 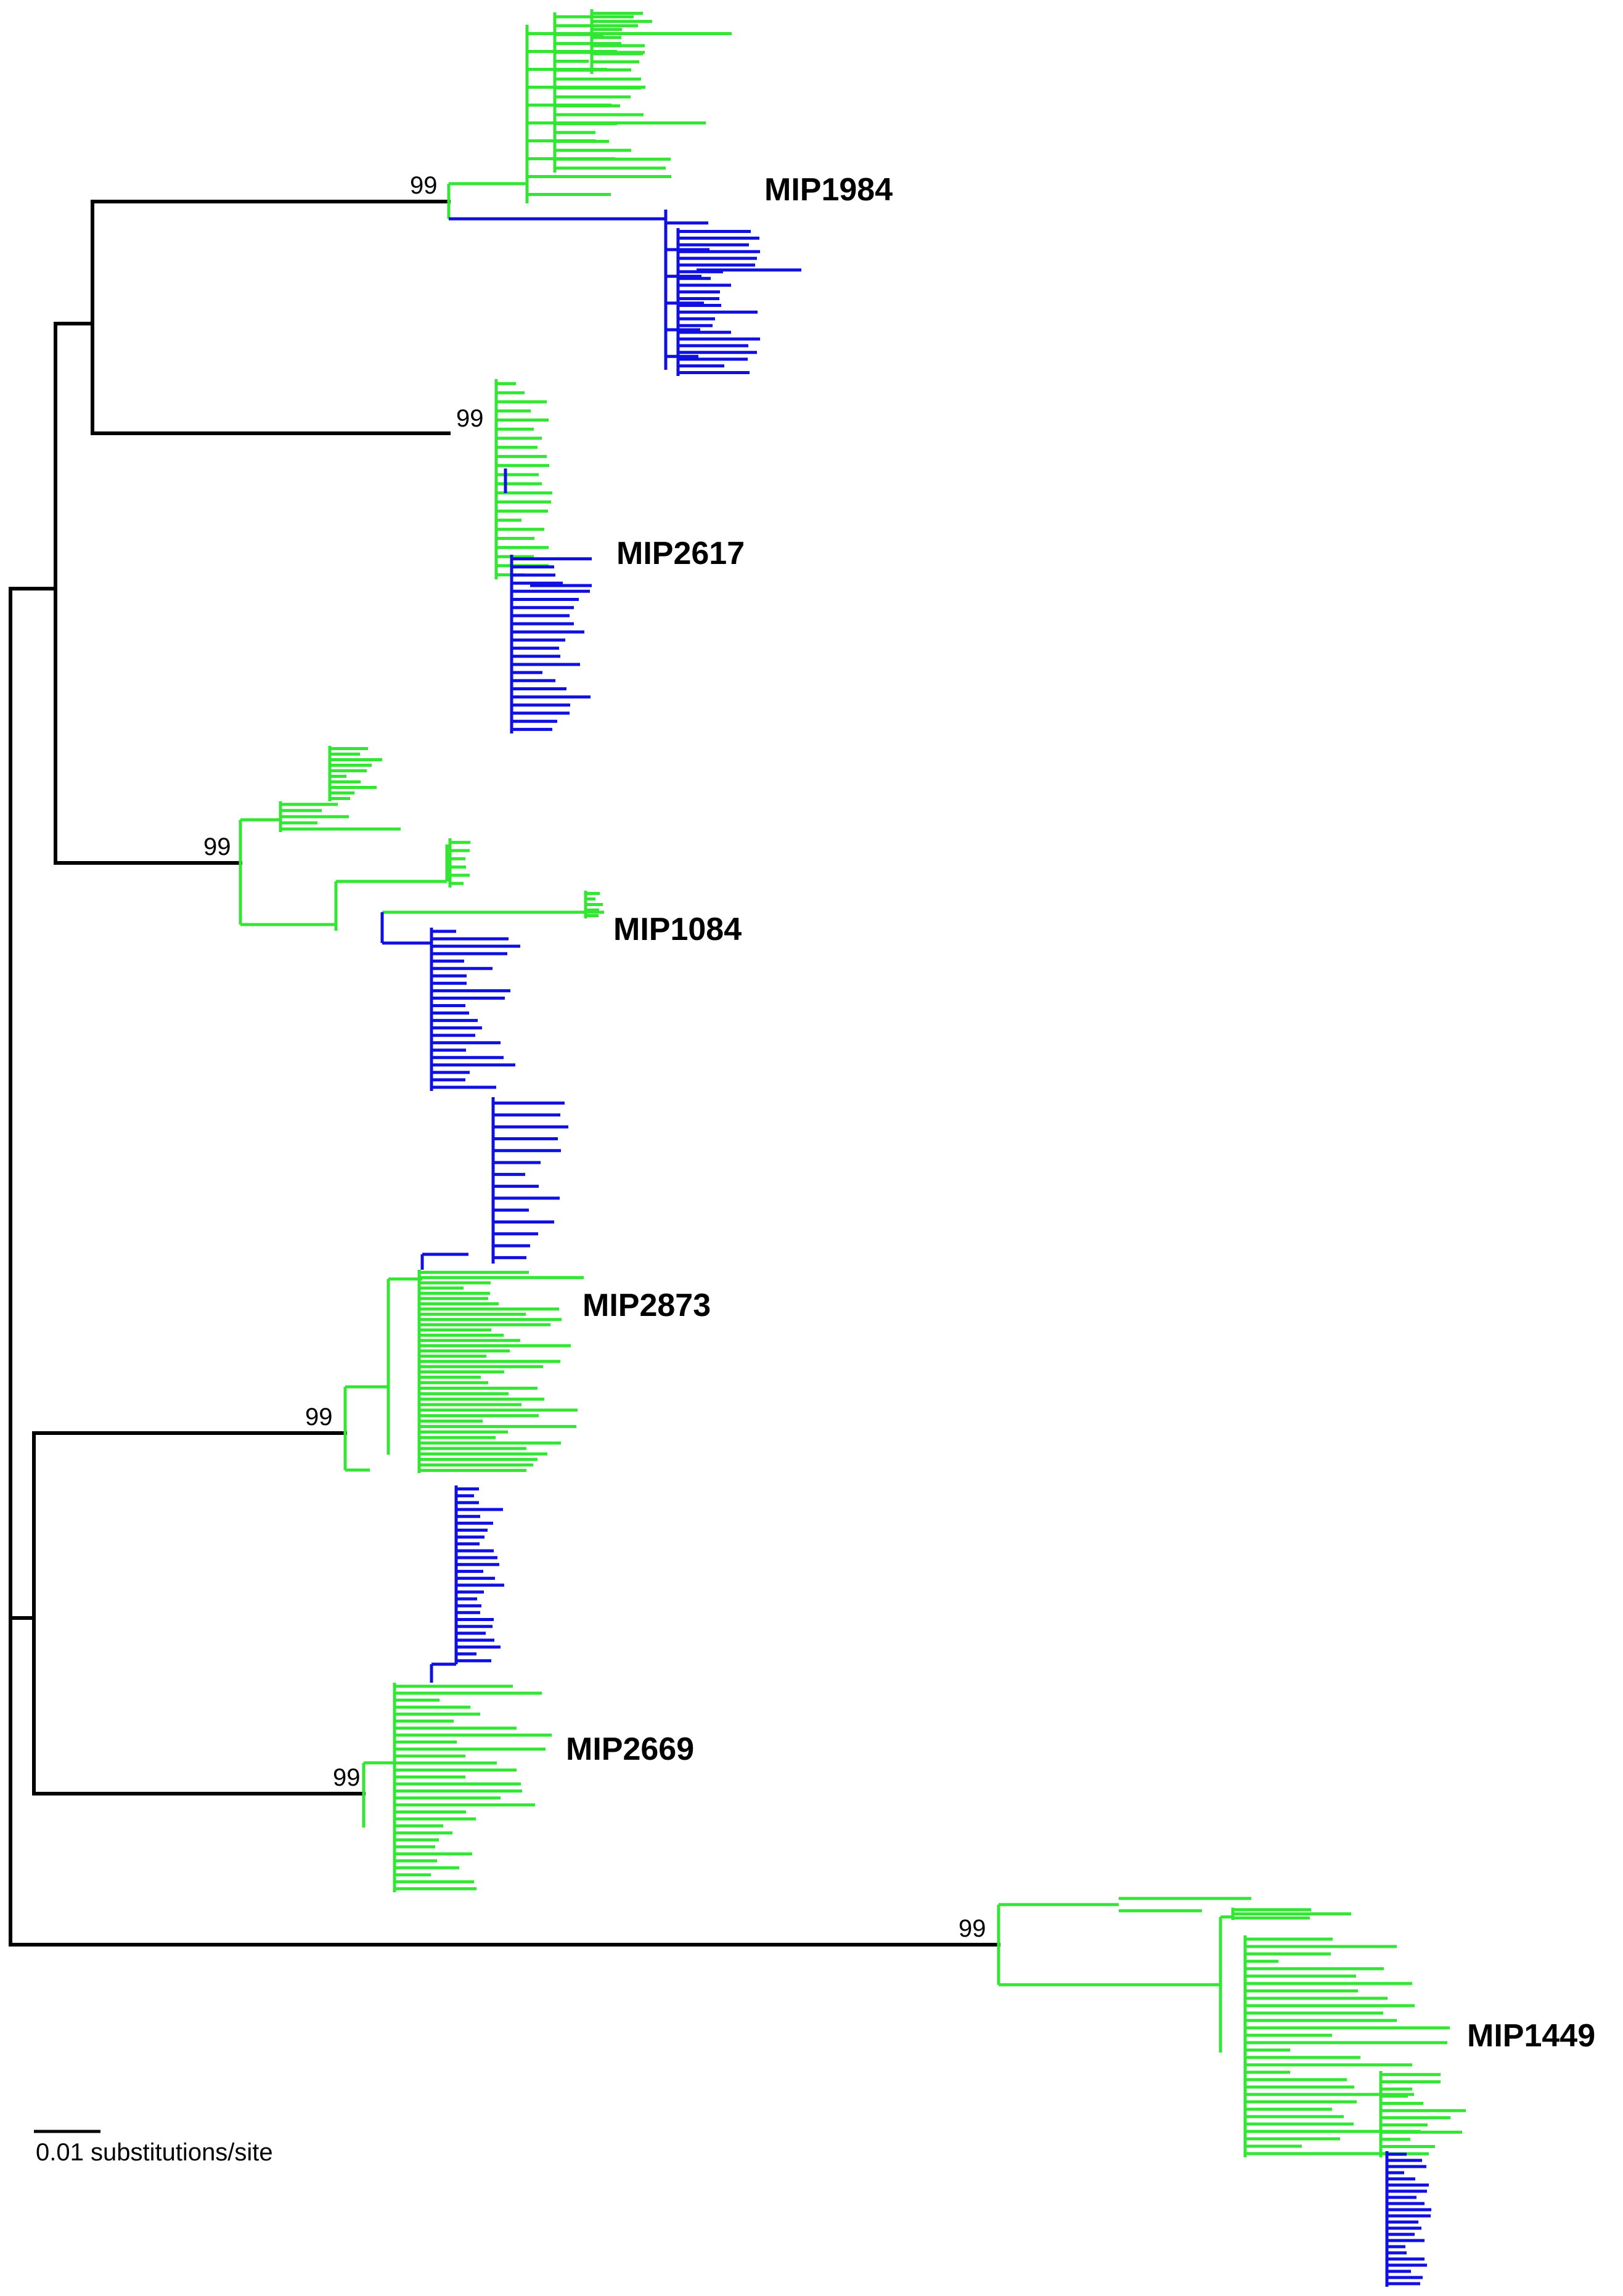 What do you see at coordinates (424, 185) in the screenshot?
I see `bootstrap-label-mip1984: 99` at bounding box center [424, 185].